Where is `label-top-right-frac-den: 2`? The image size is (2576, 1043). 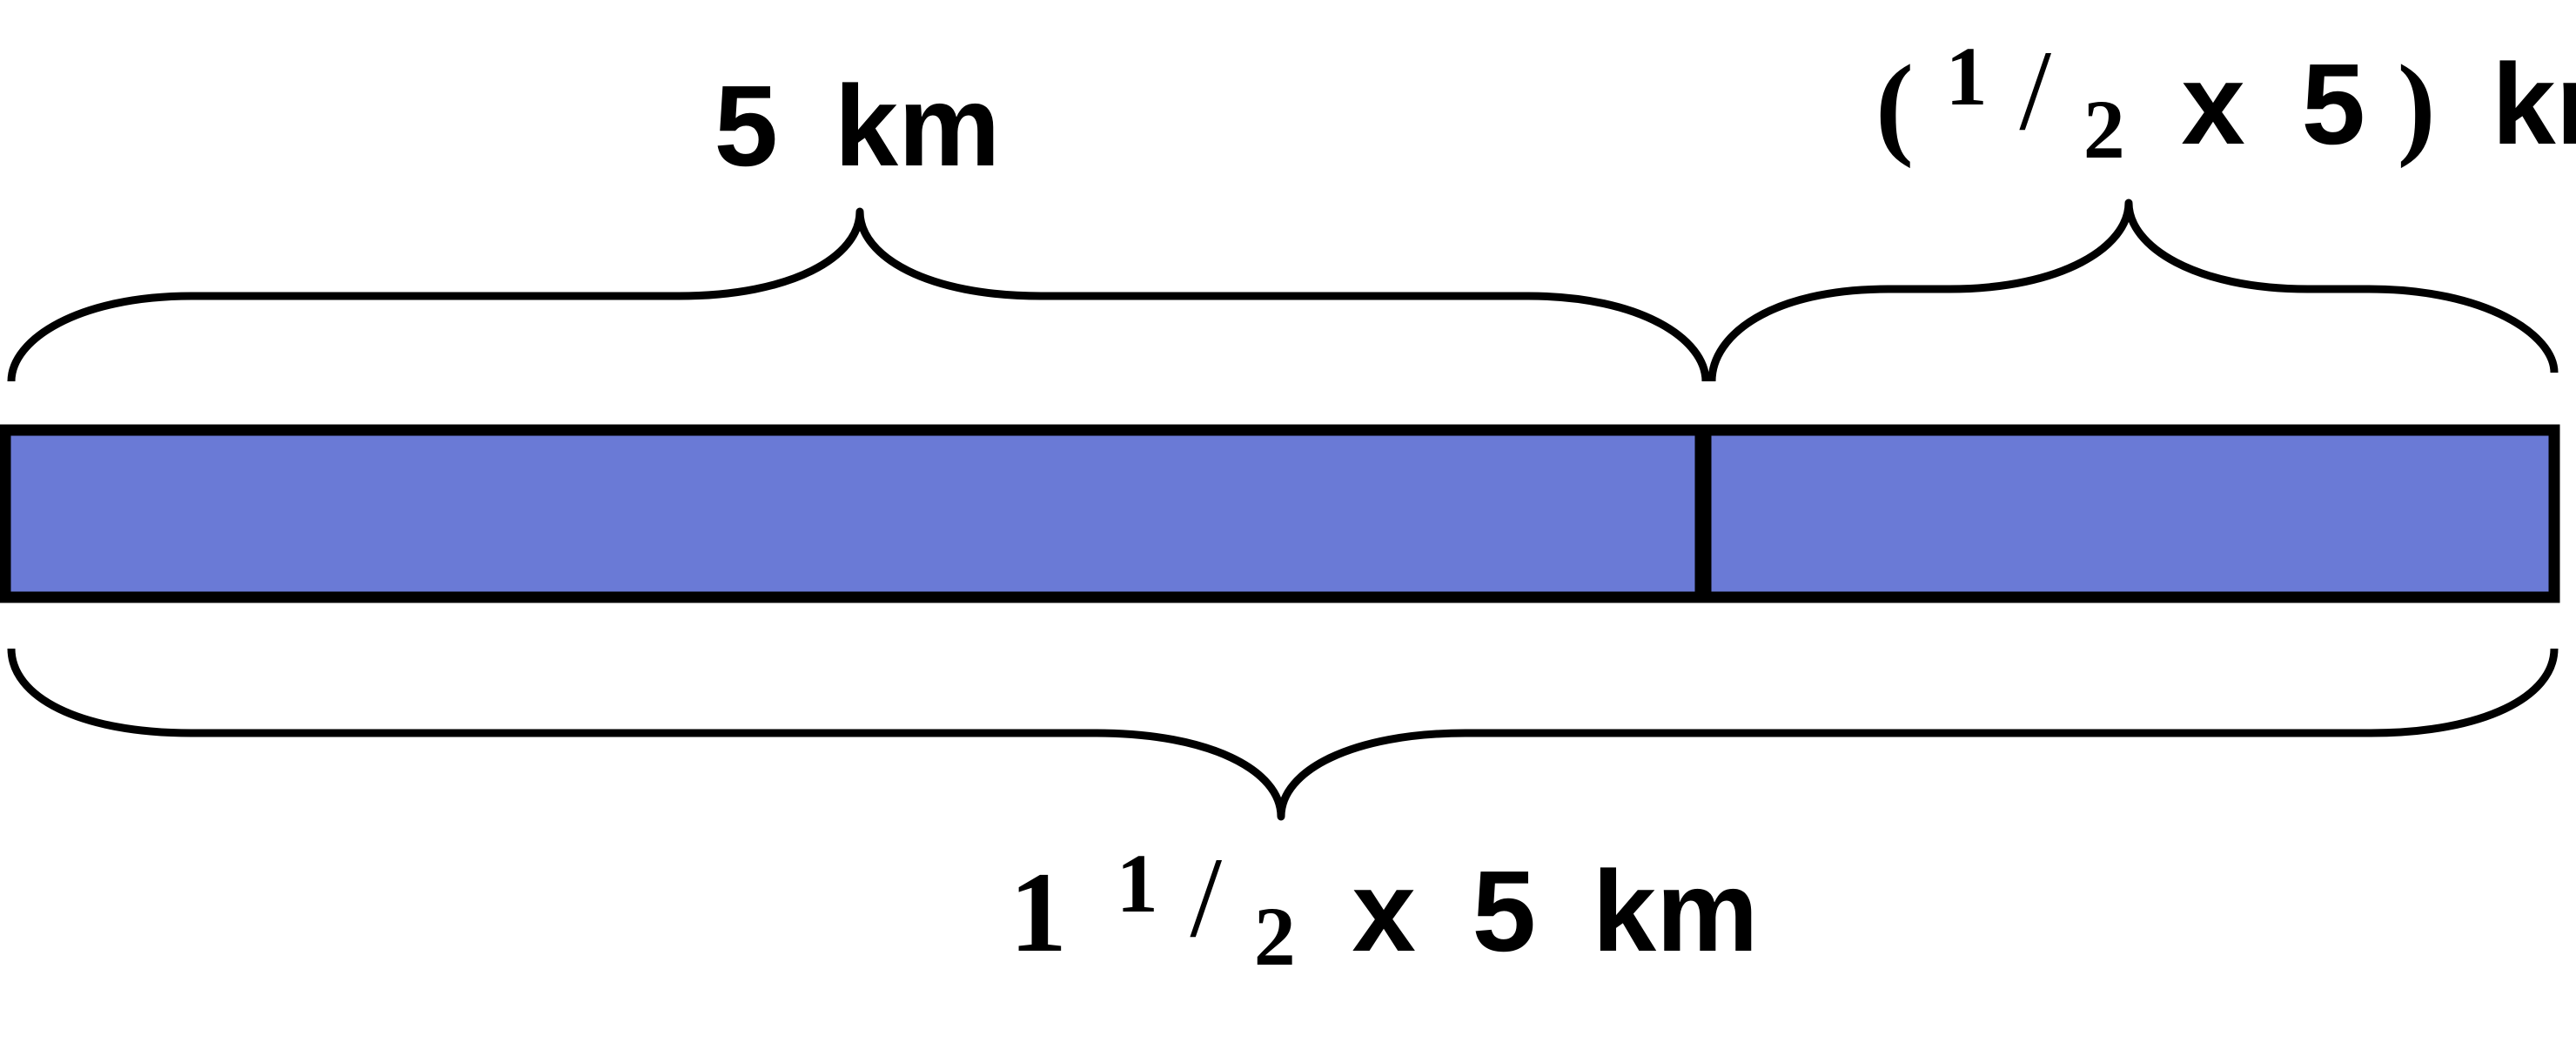 label-top-right-frac-den: 2 is located at coordinates (2104, 129).